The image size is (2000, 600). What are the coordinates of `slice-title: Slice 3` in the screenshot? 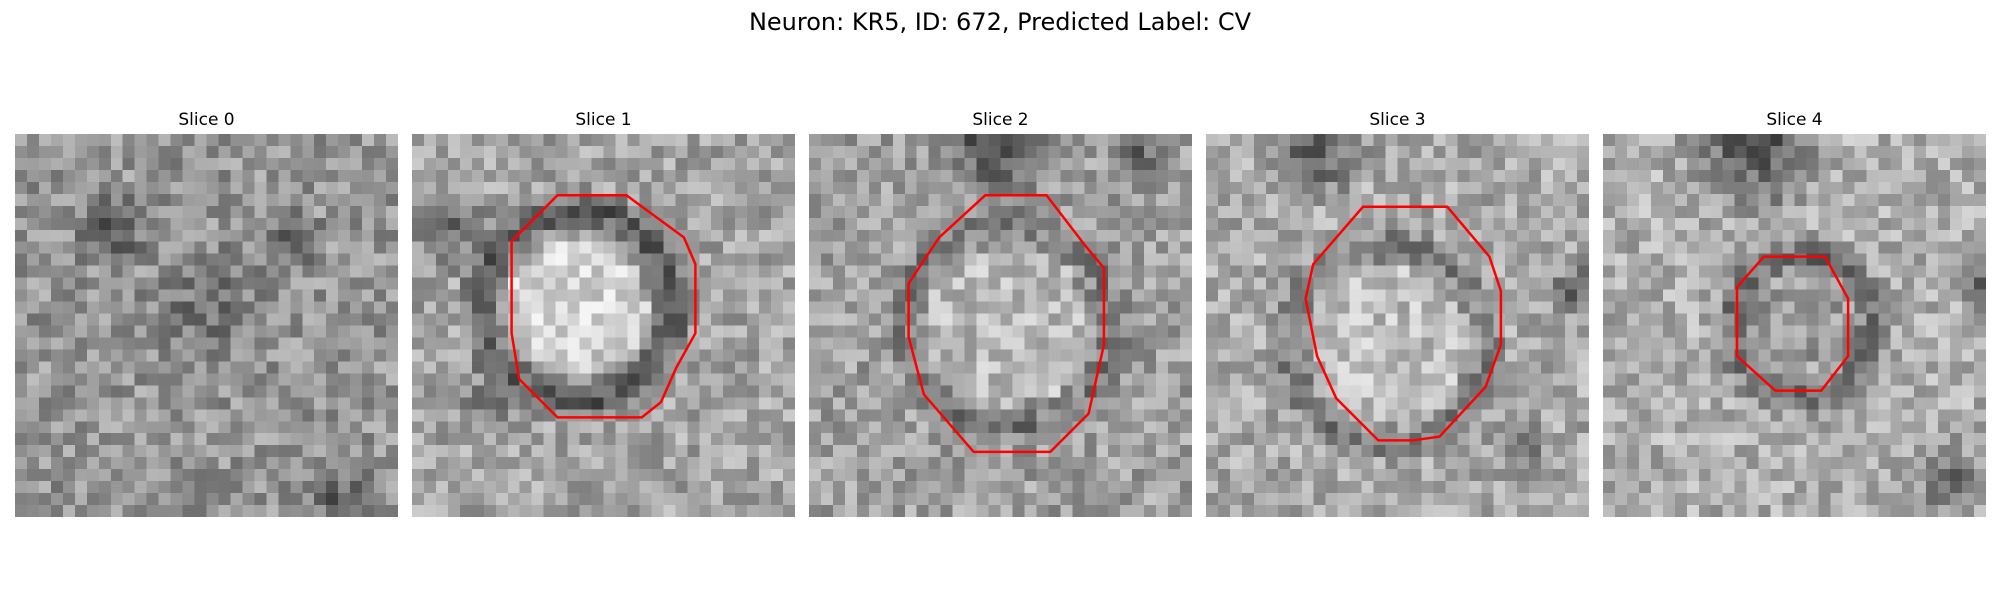 It's located at (1397, 120).